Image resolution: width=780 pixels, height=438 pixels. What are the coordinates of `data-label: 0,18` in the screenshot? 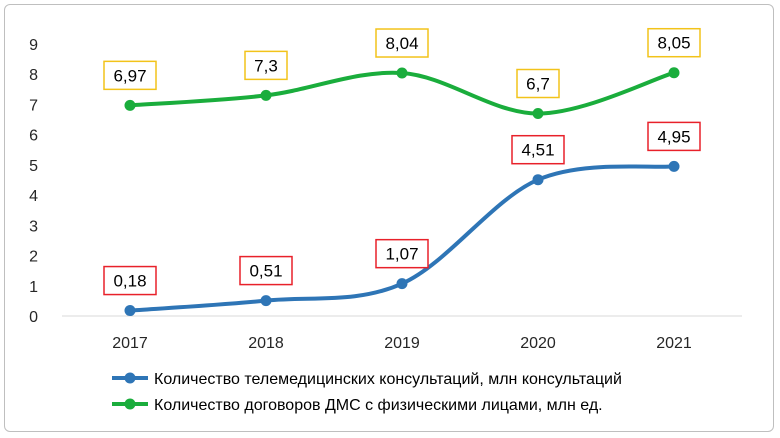 It's located at (129, 281).